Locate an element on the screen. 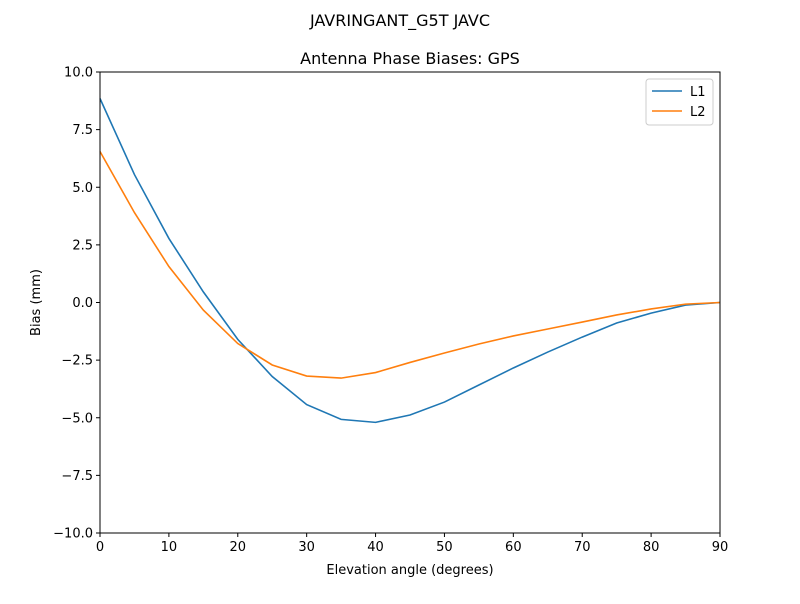 This screenshot has height=604, width=800. x-tick-label: 90 is located at coordinates (720, 547).